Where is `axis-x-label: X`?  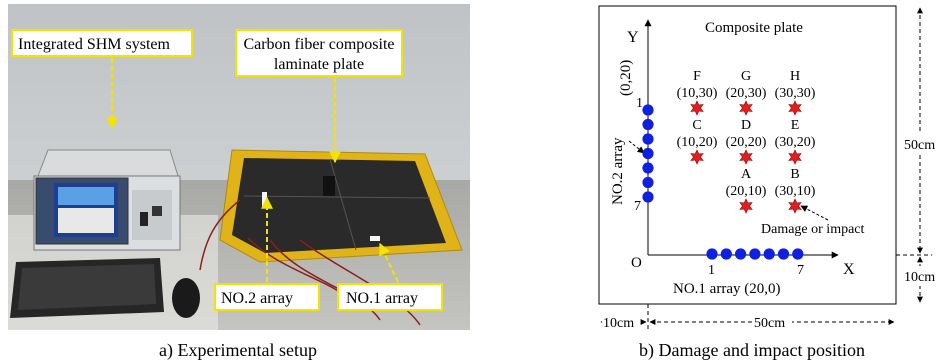
axis-x-label: X is located at coordinates (849, 269).